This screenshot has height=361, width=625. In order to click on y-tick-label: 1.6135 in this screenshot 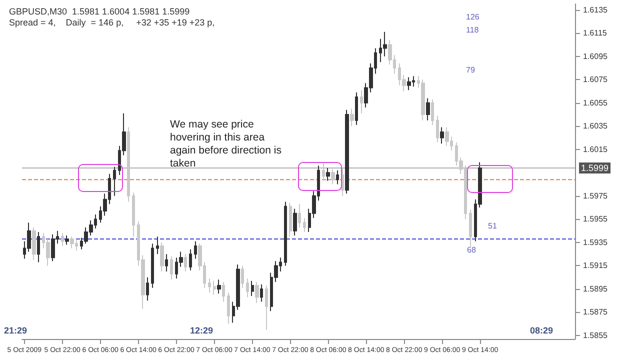, I will do `click(595, 9)`.